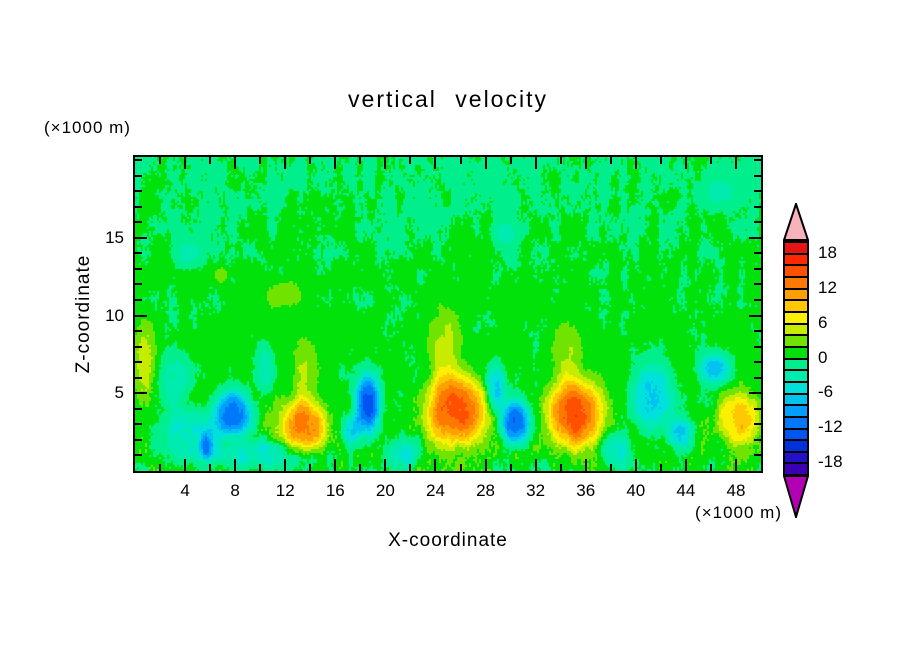 This screenshot has height=654, width=904. What do you see at coordinates (536, 490) in the screenshot?
I see `x-tick-label: 32` at bounding box center [536, 490].